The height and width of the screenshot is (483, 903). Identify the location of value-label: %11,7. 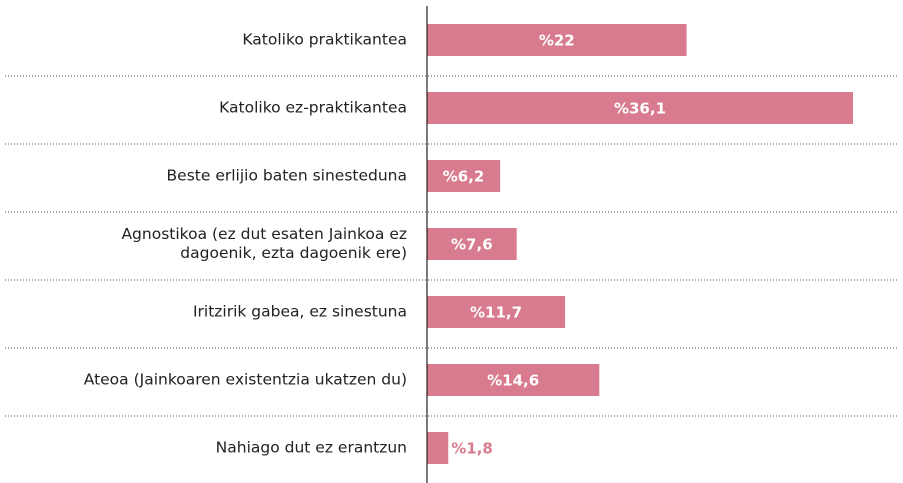
(496, 313).